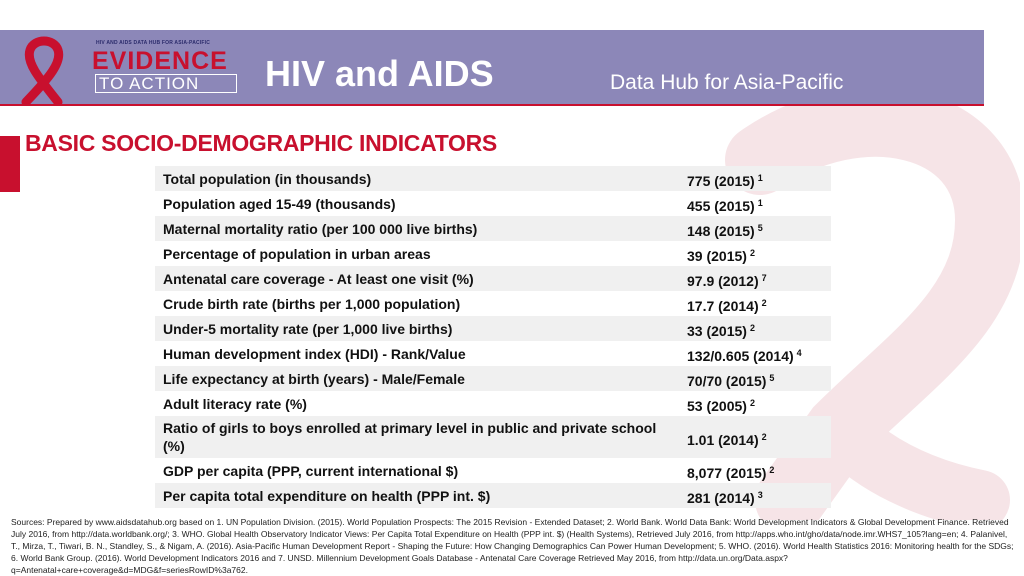 Image resolution: width=1024 pixels, height=576 pixels. Describe the element at coordinates (721, 231) in the screenshot. I see `indicator-value-text: 148 (2015)` at that location.